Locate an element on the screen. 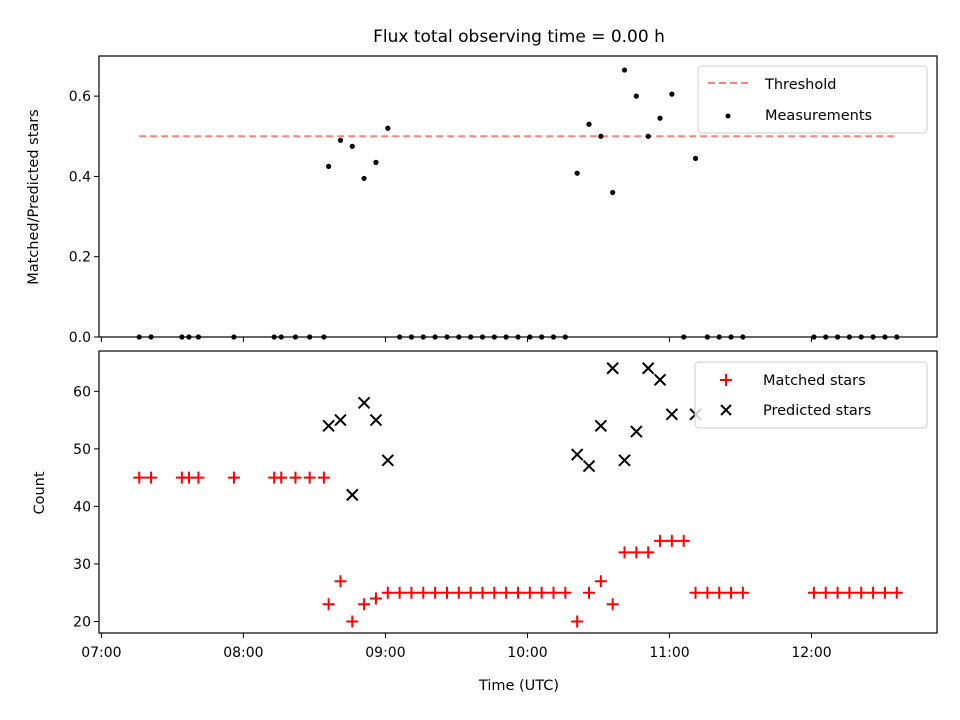 This screenshot has width=960, height=720. bottom-y-tick-label: 30 is located at coordinates (82, 565).